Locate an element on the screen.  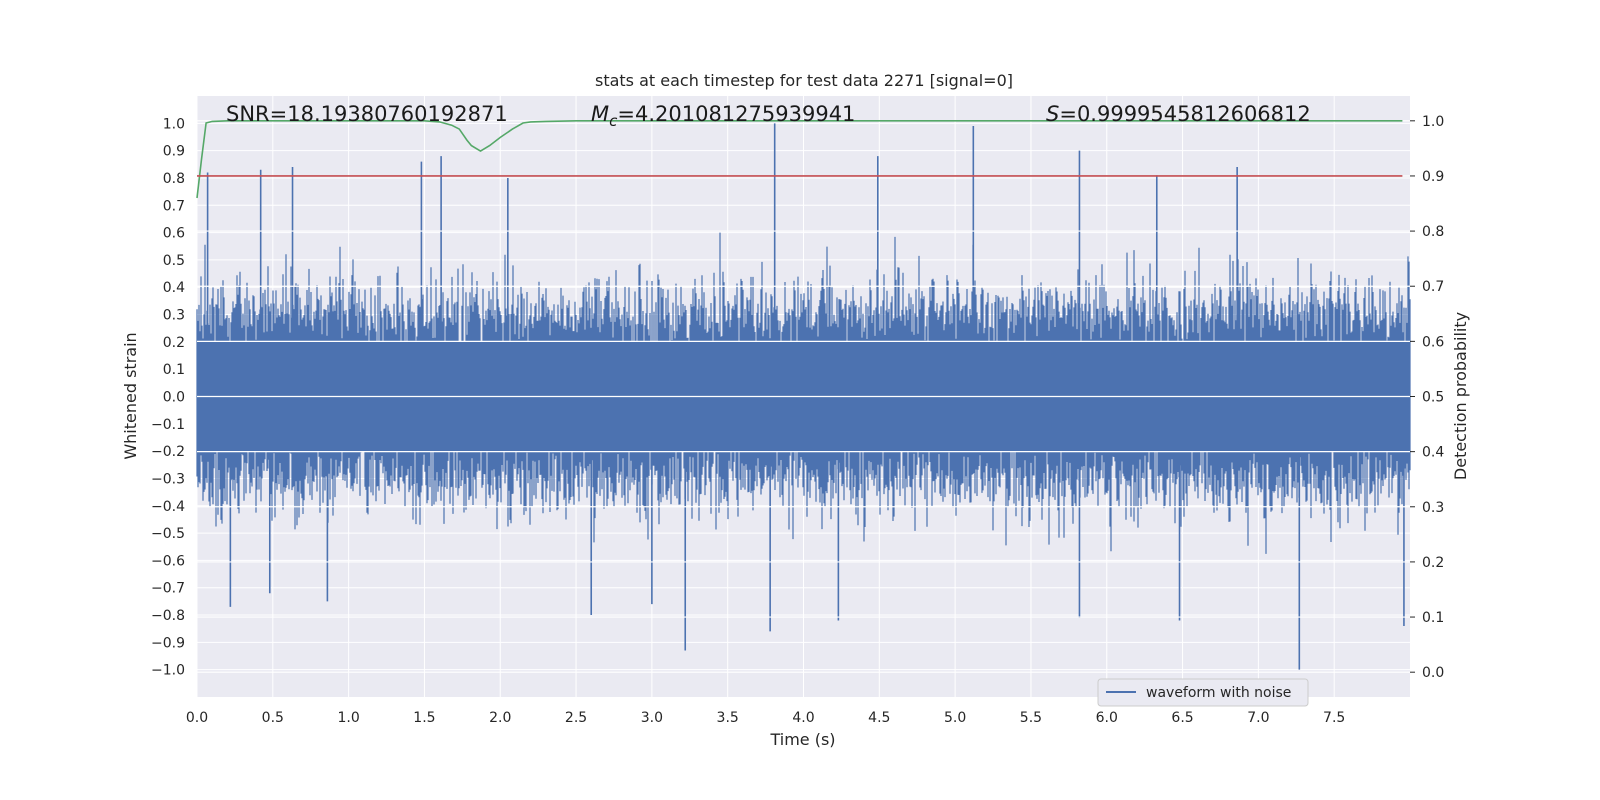
statistic-symbol: S is located at coordinates (1052, 114).